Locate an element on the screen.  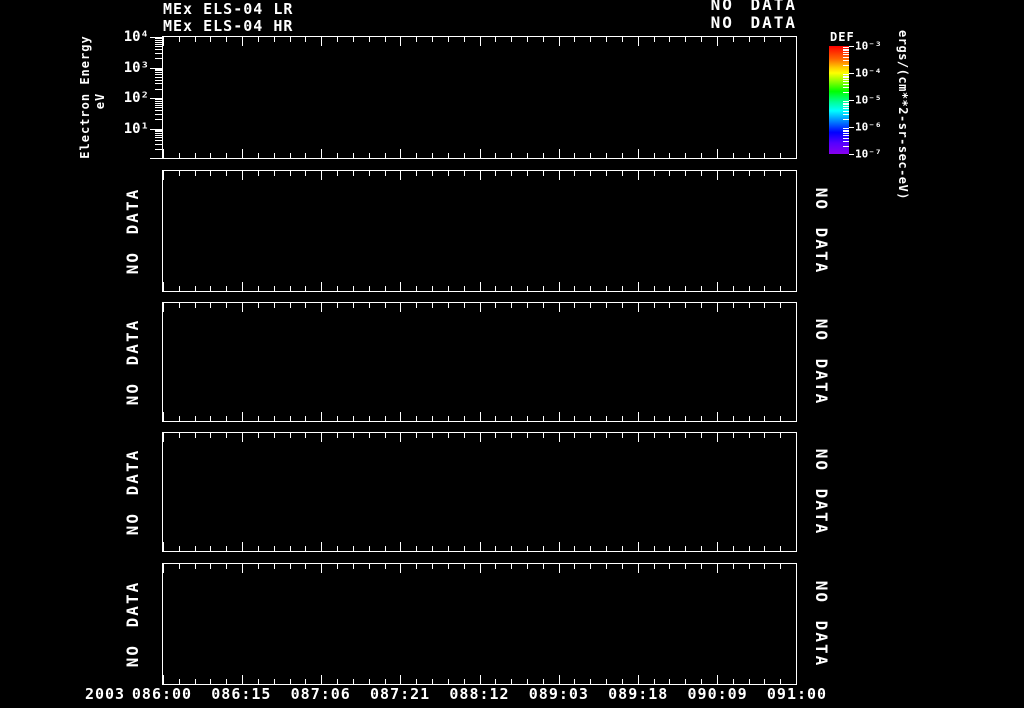
y-axis-ticks is located at coordinates (156, 97).